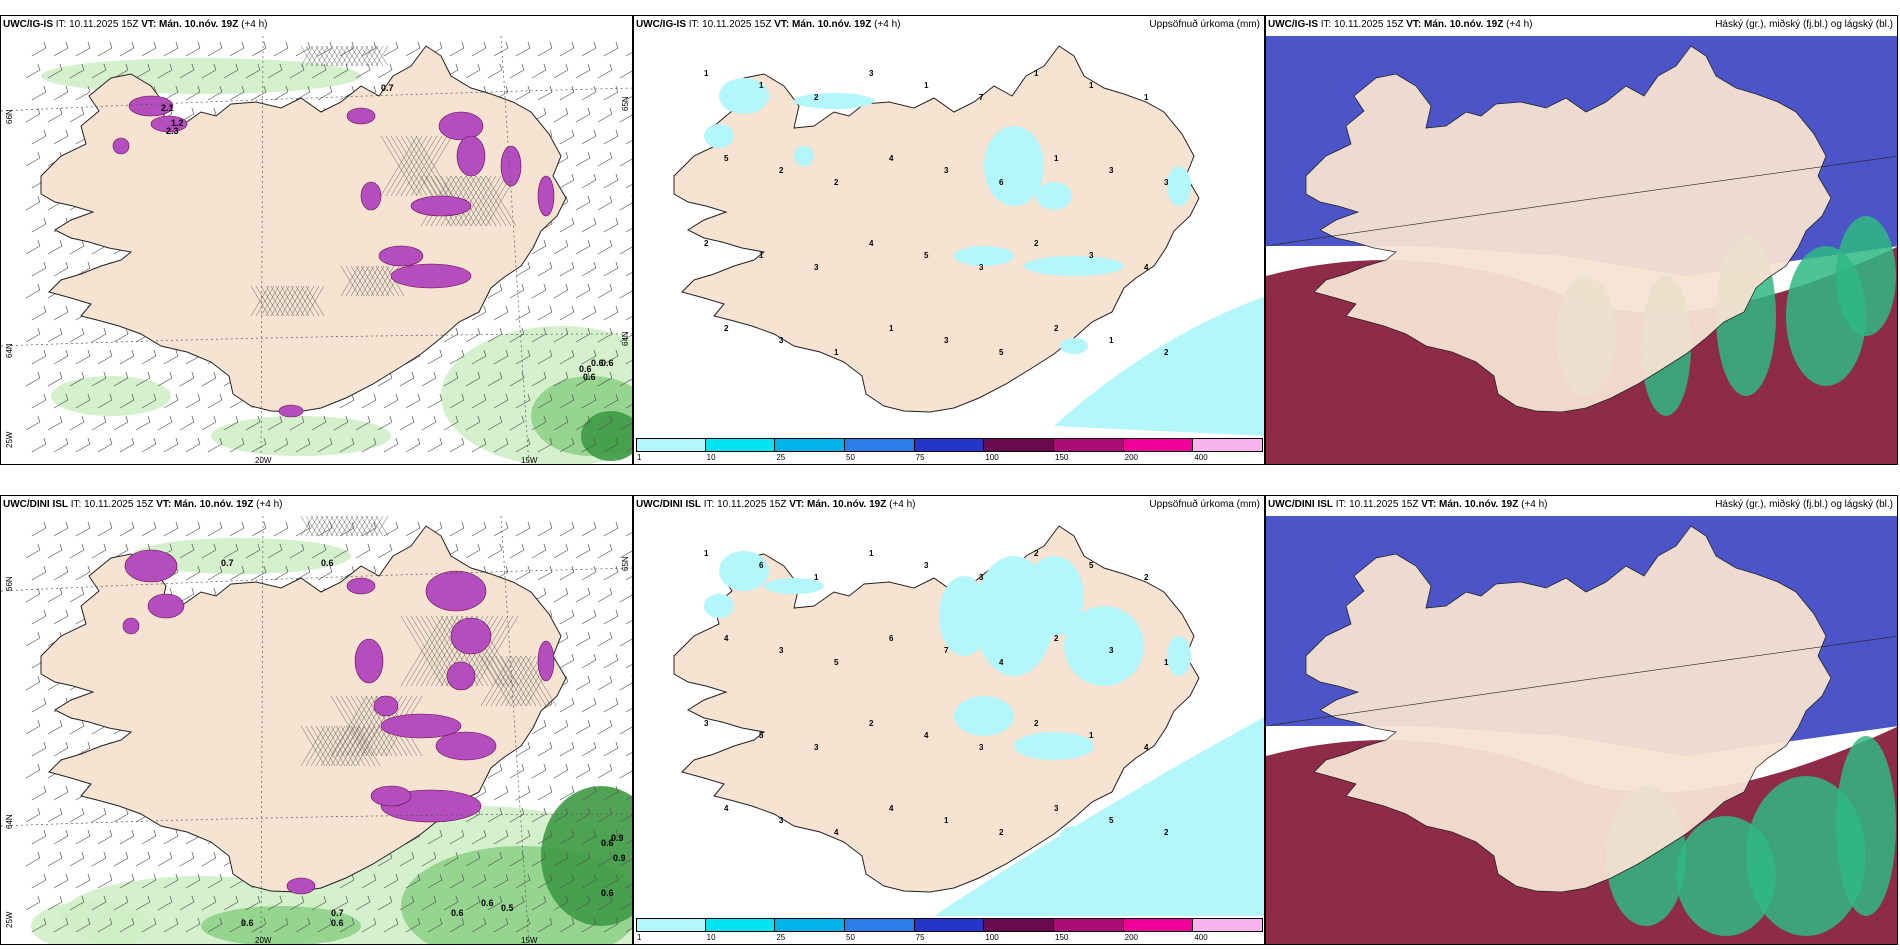 Image resolution: width=1900 pixels, height=950 pixels. What do you see at coordinates (91, 922) in the screenshot?
I see `wind-band` at bounding box center [91, 922].